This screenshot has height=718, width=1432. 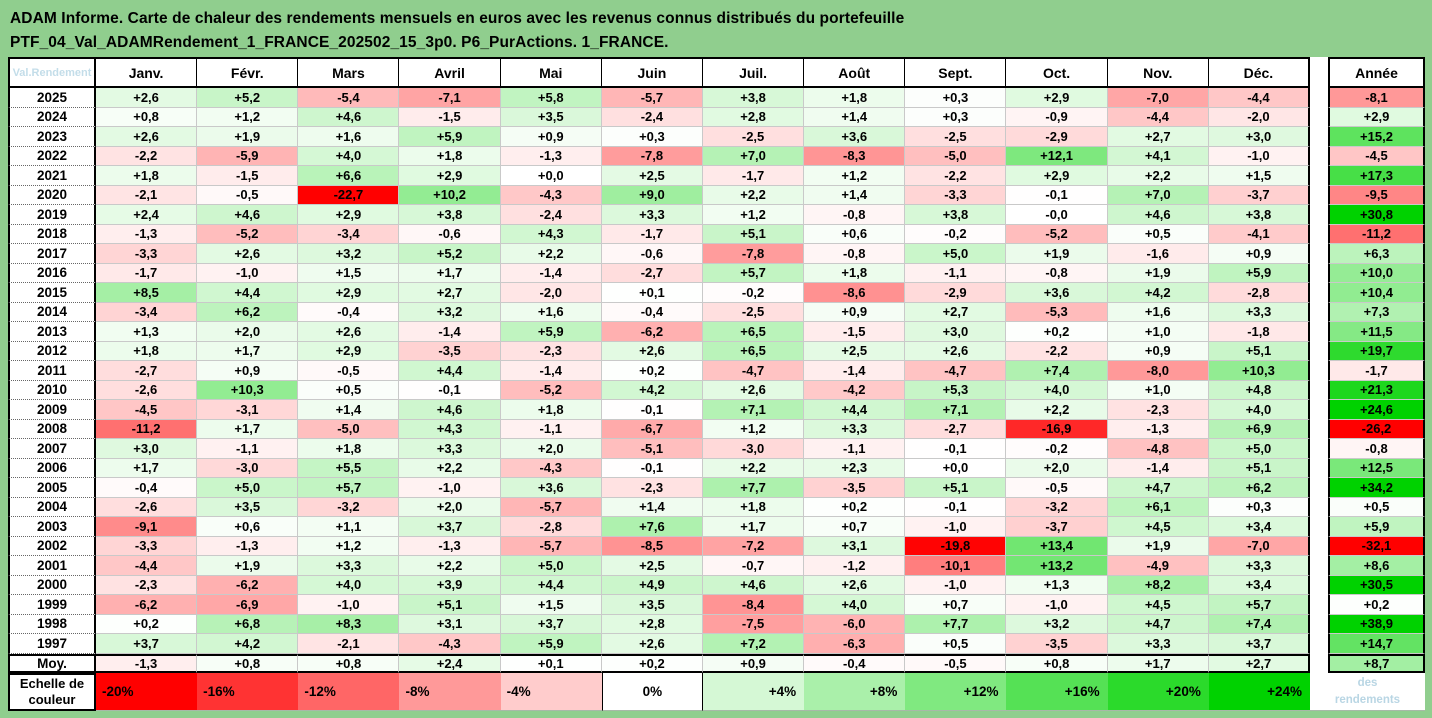 What do you see at coordinates (248, 98) in the screenshot?
I see `month-return-cell: +5,2` at bounding box center [248, 98].